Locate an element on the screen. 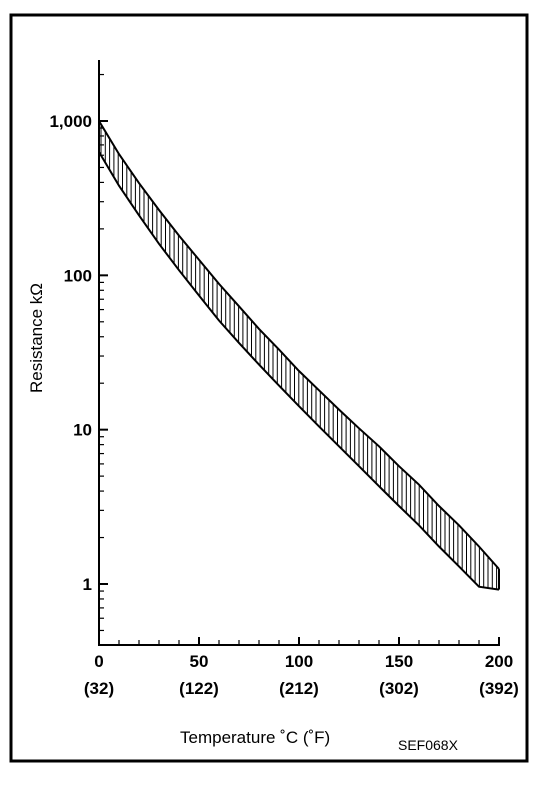 The width and height of the screenshot is (560, 787). y-axis-title: Resistance kΩ is located at coordinates (36, 338).